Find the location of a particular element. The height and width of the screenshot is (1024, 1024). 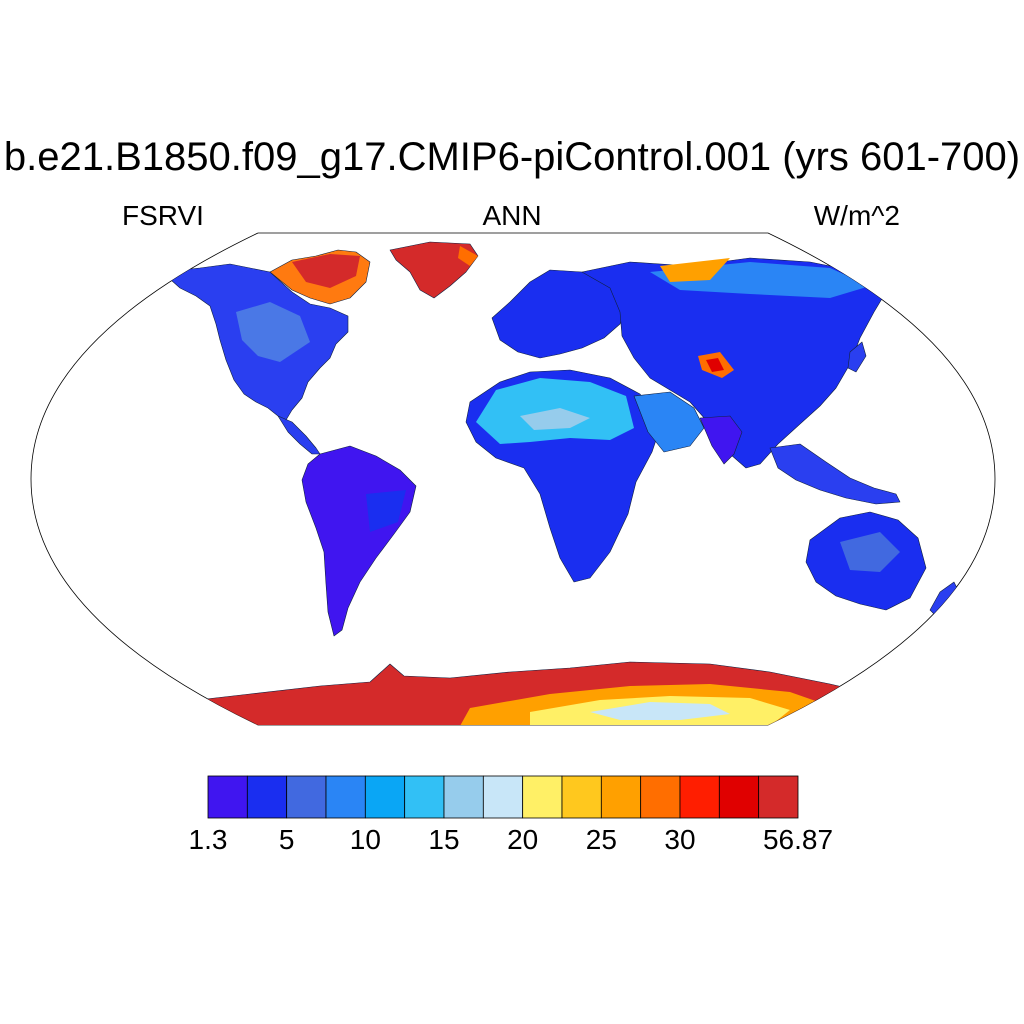

antarctica-plateau-core is located at coordinates (660, 711).